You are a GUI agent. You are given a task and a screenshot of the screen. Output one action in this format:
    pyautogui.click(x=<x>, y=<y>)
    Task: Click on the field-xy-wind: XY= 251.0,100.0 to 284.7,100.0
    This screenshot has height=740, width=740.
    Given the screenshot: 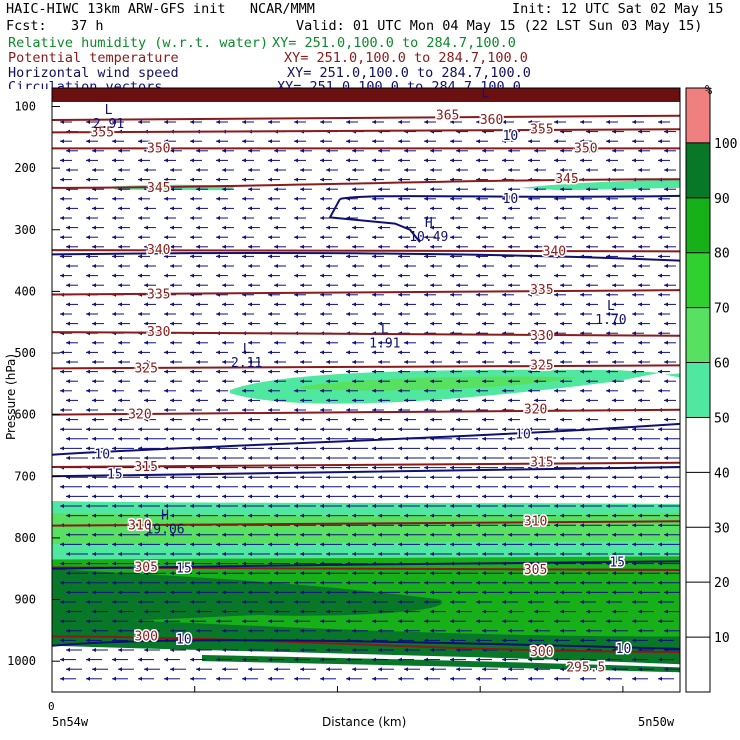 What is the action you would take?
    pyautogui.click(x=409, y=73)
    